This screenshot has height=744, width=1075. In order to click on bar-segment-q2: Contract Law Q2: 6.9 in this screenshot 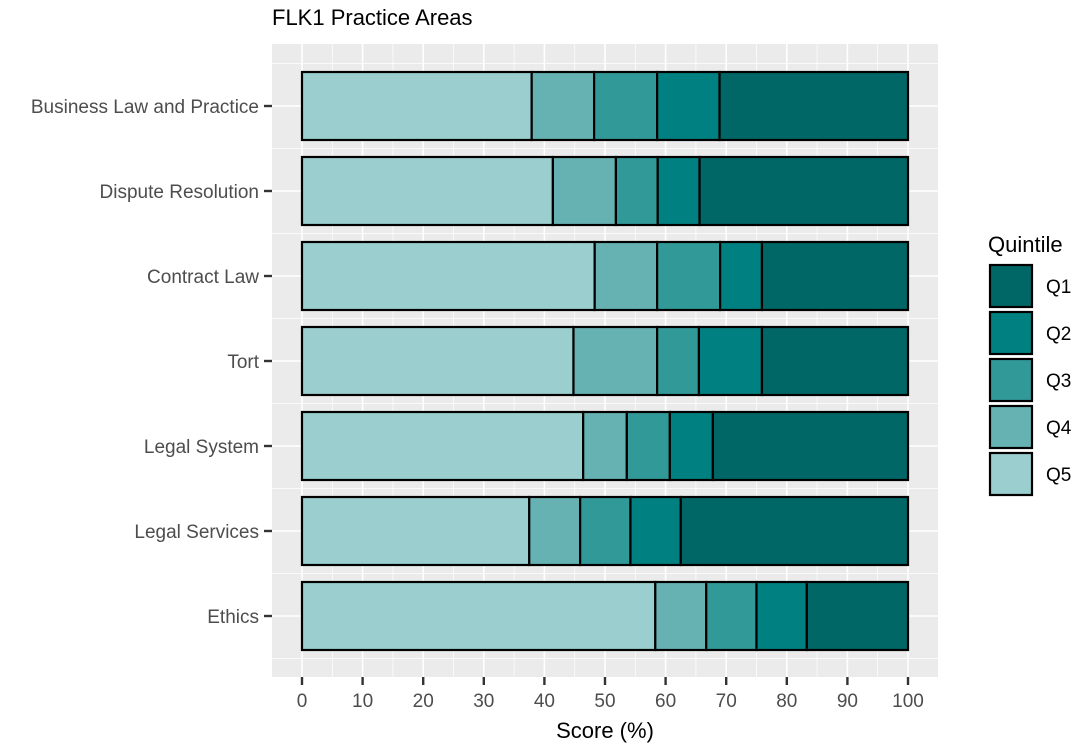, I will do `click(741, 276)`.